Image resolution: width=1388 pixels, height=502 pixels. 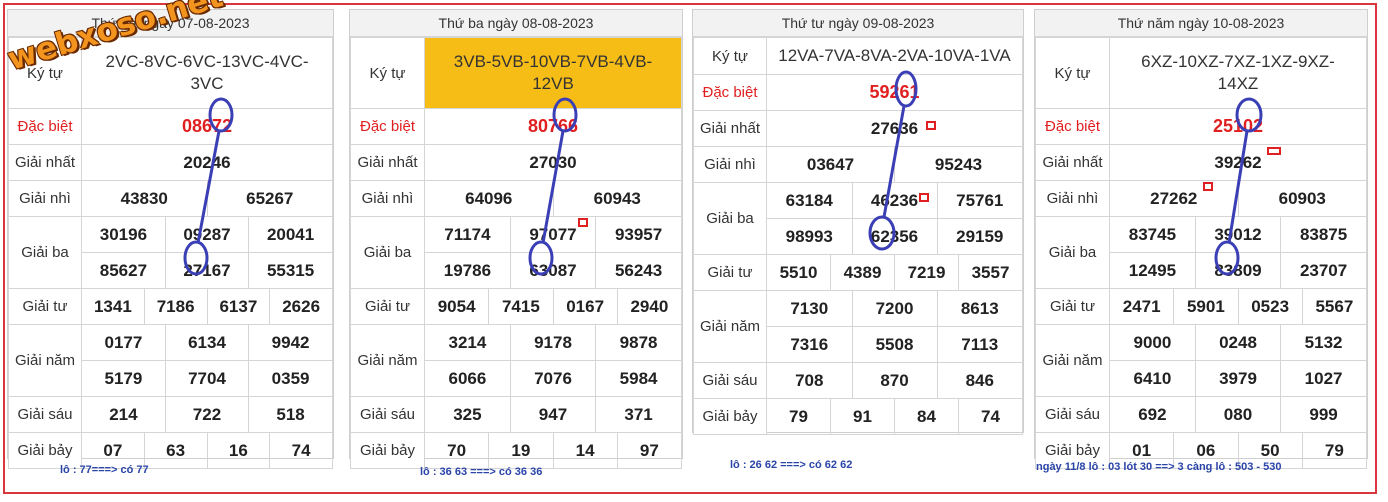 I want to click on prize-sixth: 692, so click(x=1153, y=414).